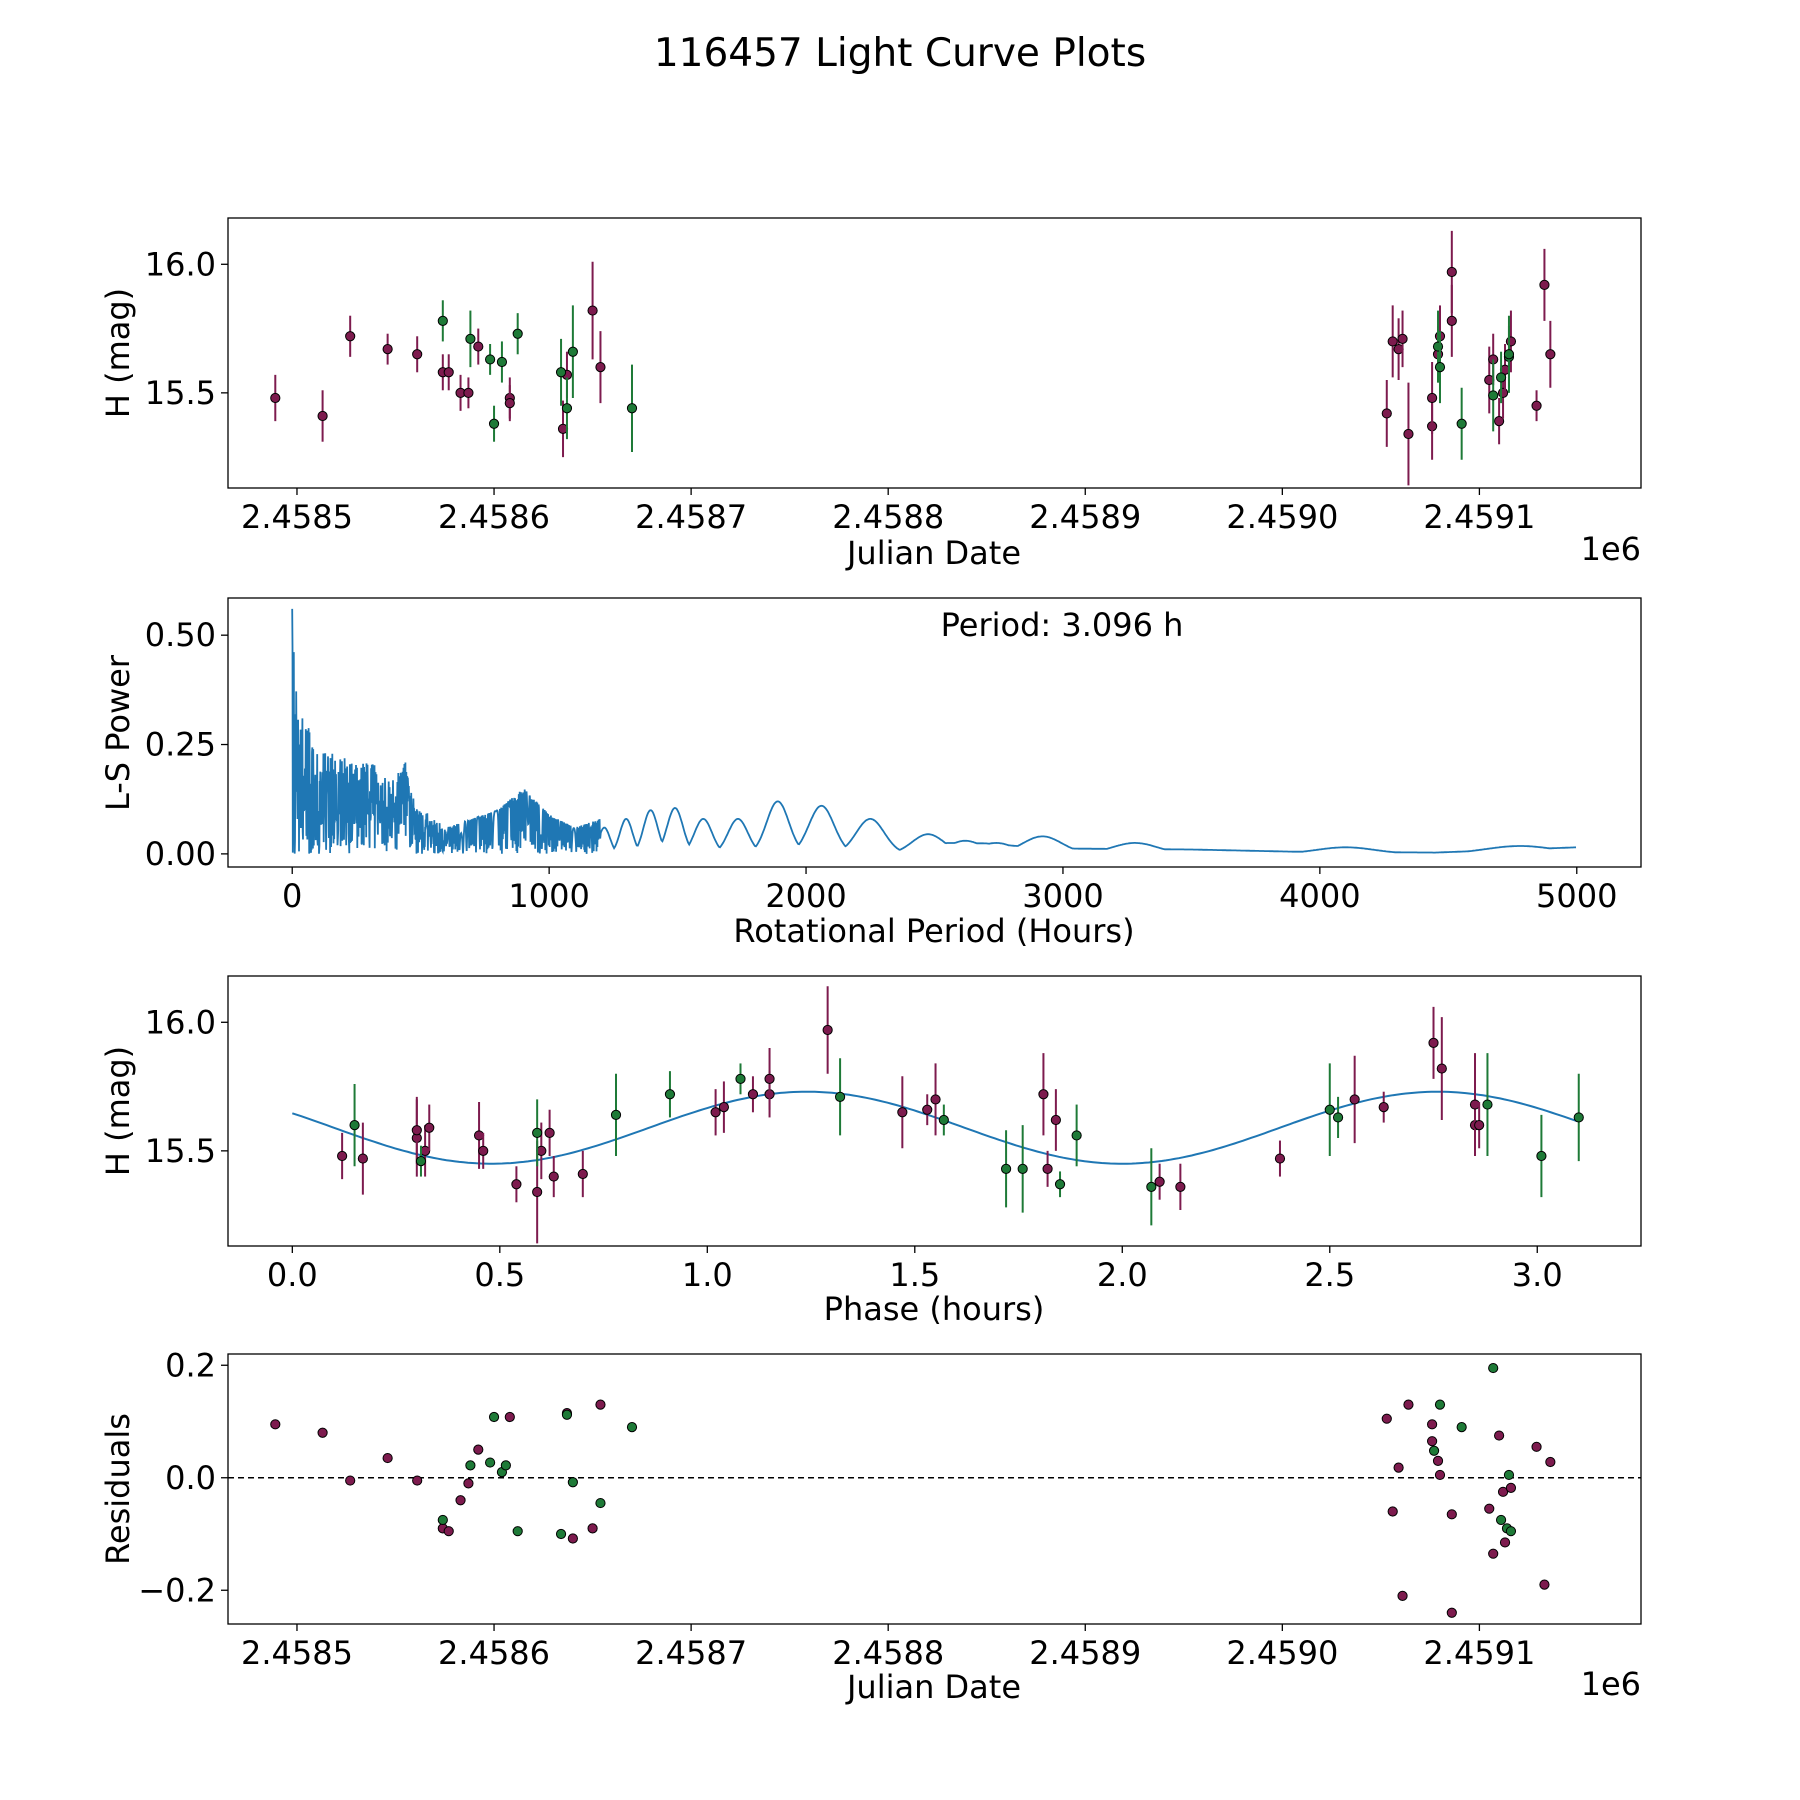  Describe the element at coordinates (888, 517) in the screenshot. I see `lightcurve-xtick-label: 2.4588` at that location.